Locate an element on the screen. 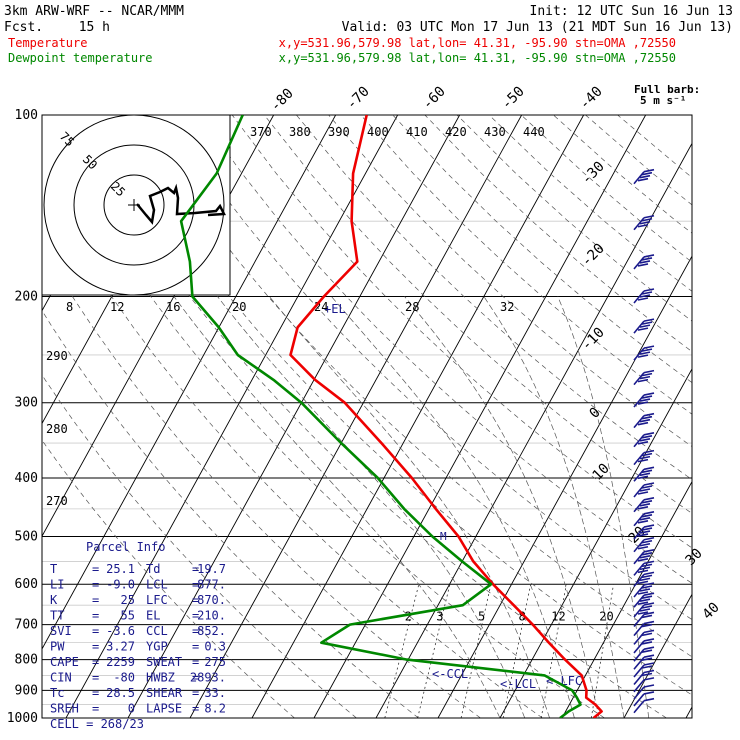  mixing-ratio-line is located at coordinates (602, 651).